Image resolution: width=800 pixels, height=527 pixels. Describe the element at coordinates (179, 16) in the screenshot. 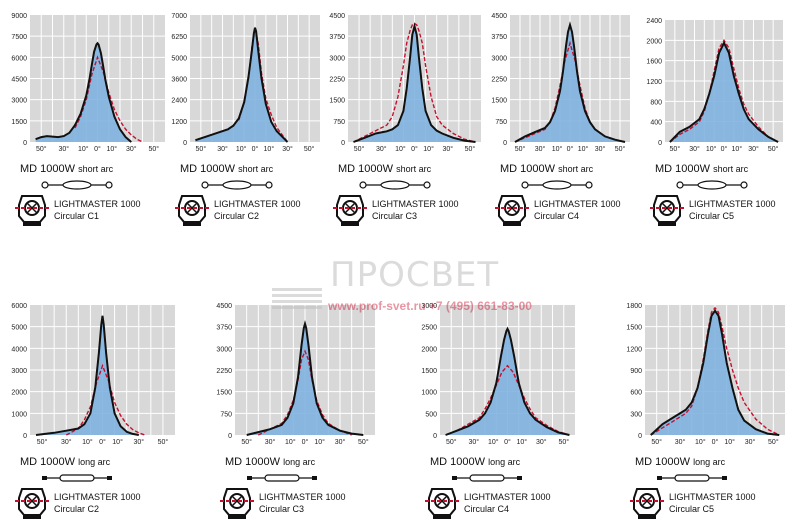

I see `y-tick-label: 7000` at that location.